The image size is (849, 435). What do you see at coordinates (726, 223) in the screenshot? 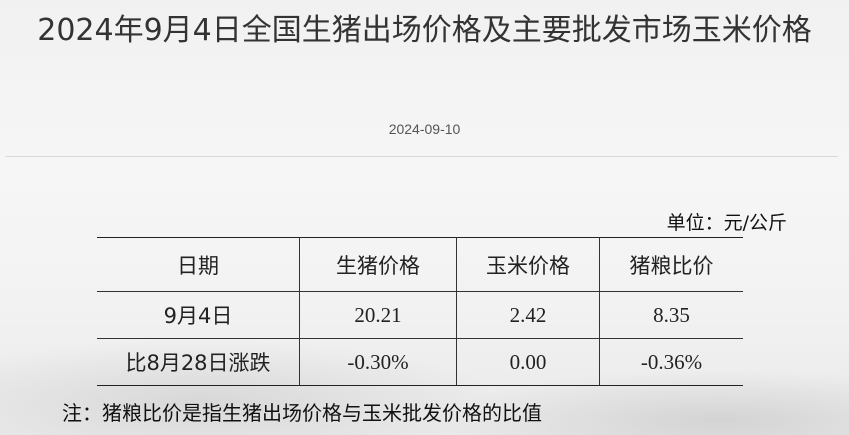
I see `unit-label: 单位：元/公斤` at bounding box center [726, 223].